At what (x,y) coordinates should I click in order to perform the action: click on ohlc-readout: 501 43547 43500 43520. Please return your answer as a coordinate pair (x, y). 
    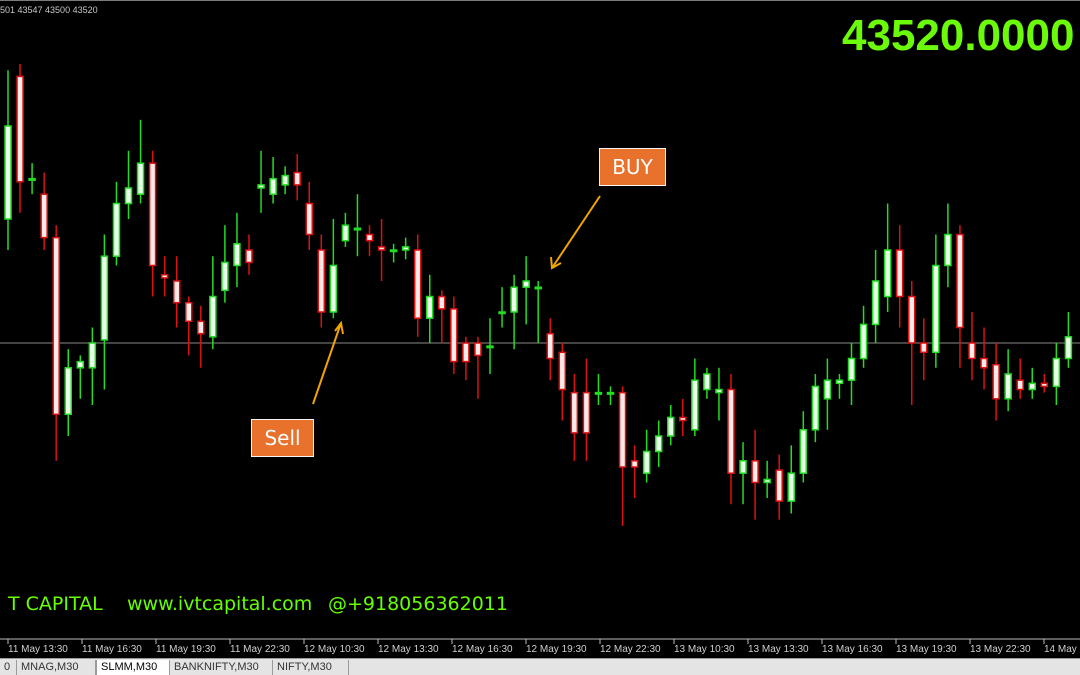
    Looking at the image, I should click on (49, 10).